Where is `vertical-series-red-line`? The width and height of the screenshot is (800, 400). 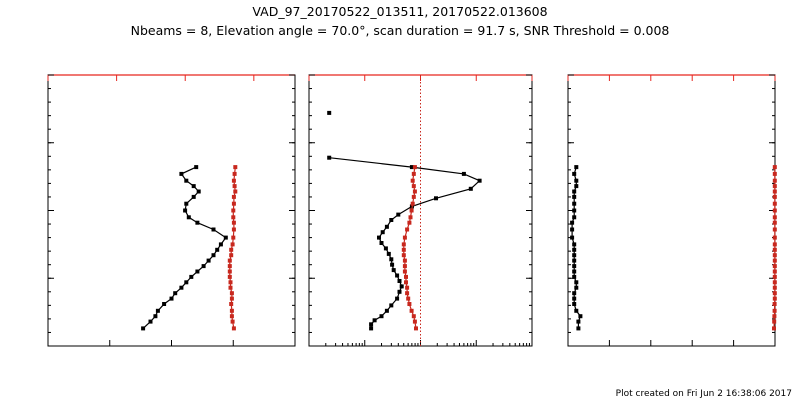 vertical-series-red-line is located at coordinates (410, 248).